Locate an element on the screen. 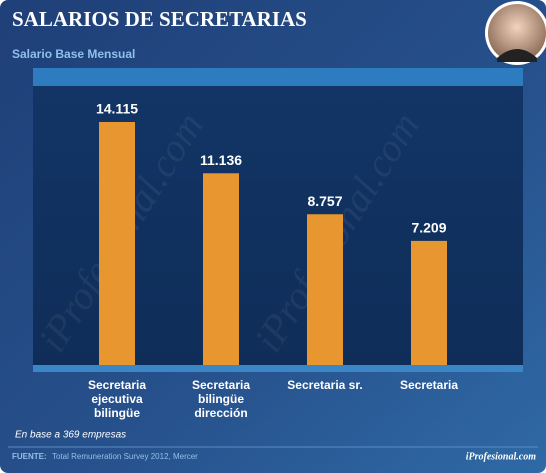 This screenshot has width=546, height=473. chart-subtitle: Salario Base Mensual is located at coordinates (73, 54).